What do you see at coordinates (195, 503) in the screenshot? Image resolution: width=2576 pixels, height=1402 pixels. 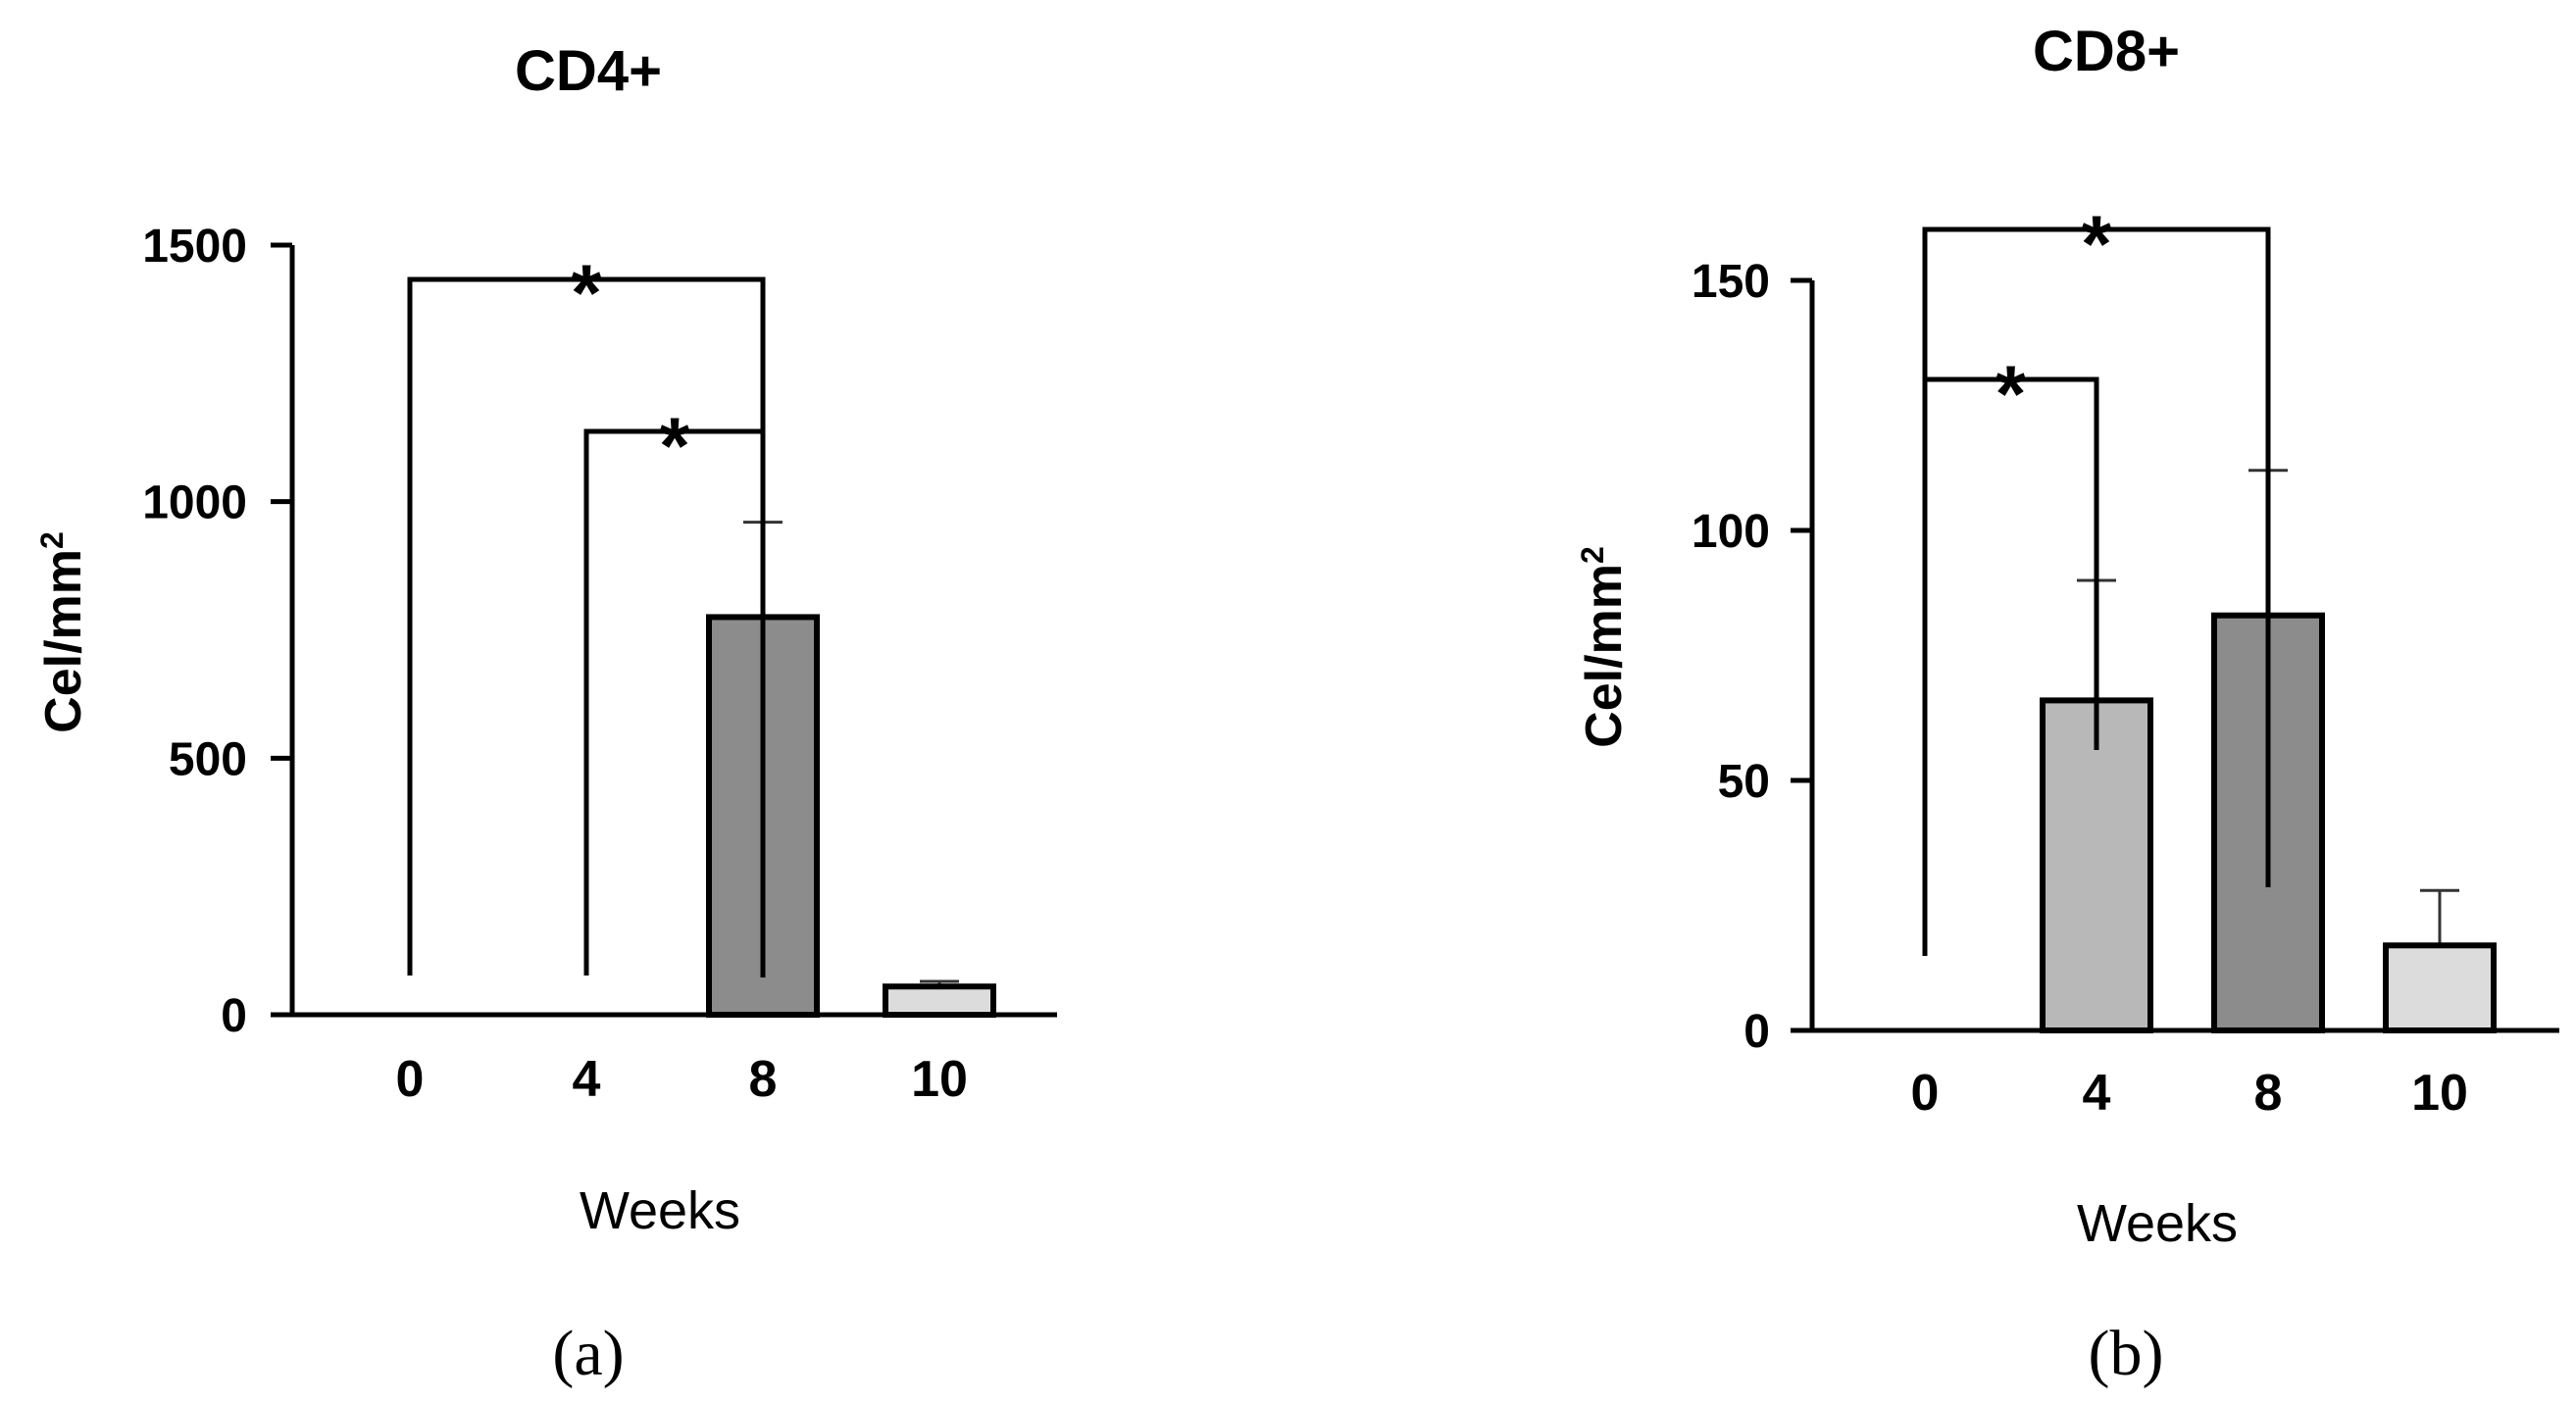 I see `y-tick-label: 1000` at bounding box center [195, 503].